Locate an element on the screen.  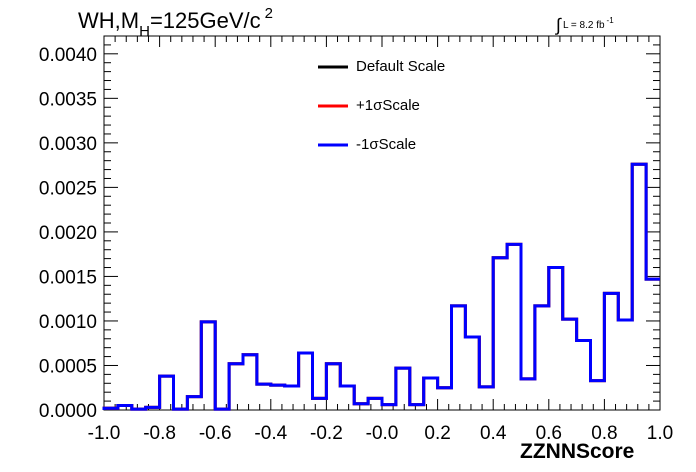
y-tick-label: 0.0010 is located at coordinates (68, 322).